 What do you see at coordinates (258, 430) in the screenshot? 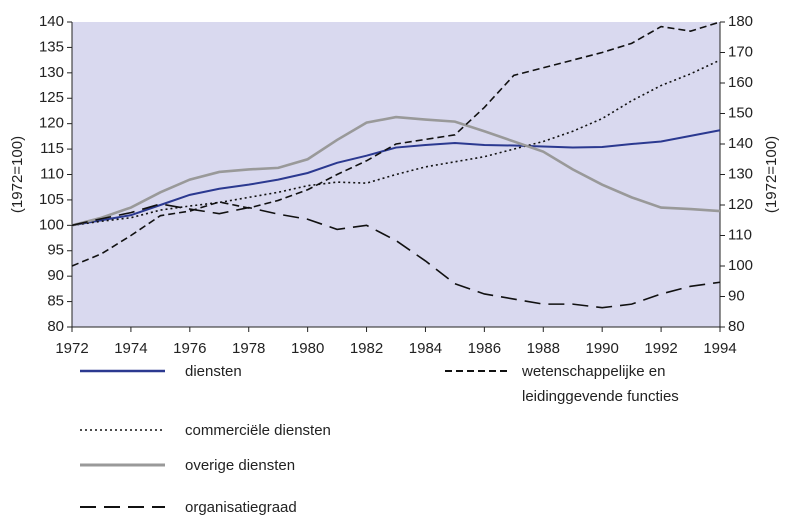
I see `legend-label: commerciële diensten` at bounding box center [258, 430].